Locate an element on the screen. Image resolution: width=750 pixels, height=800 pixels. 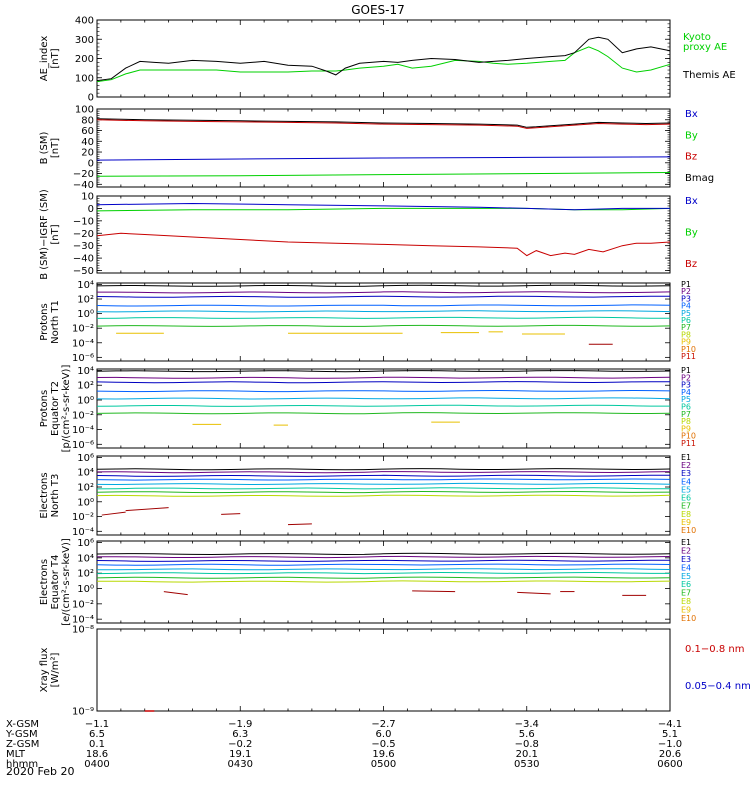
y-tick-label: 20 is located at coordinates (87, 153).